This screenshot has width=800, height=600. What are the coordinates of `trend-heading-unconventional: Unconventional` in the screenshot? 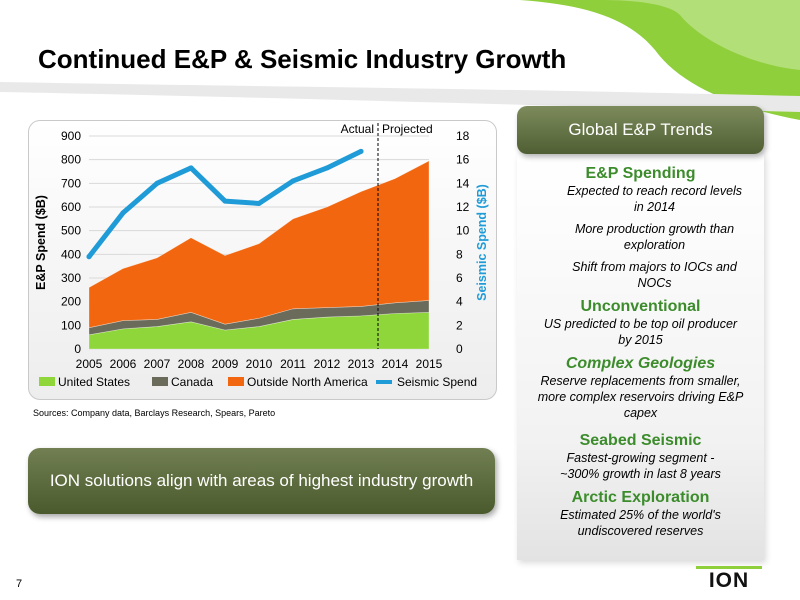 It's located at (640, 306).